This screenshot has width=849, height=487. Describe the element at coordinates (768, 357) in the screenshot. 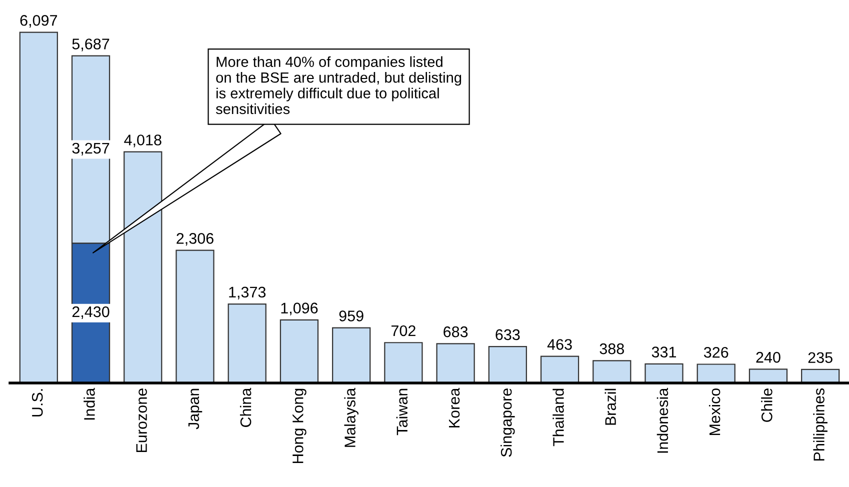

I see `data-label: 240` at that location.